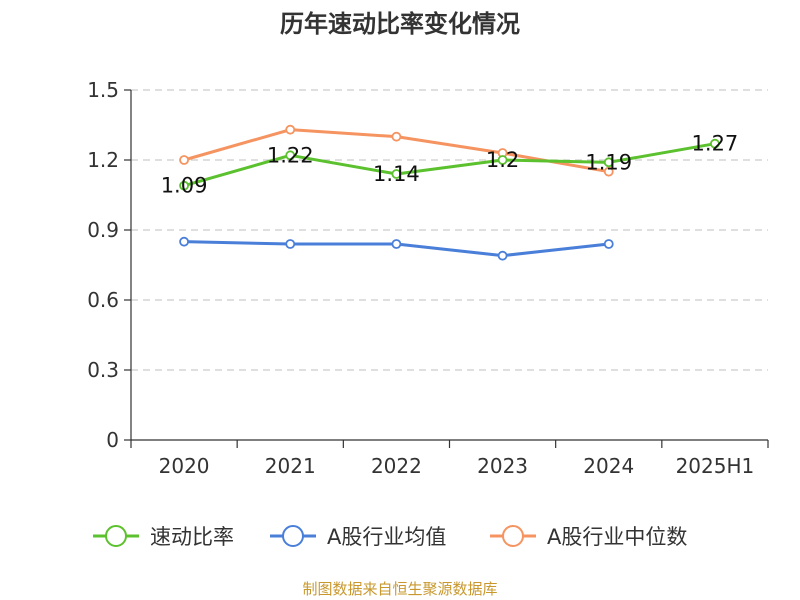 This screenshot has height=600, width=800. I want to click on x-tick-label: 2023, so click(502, 466).